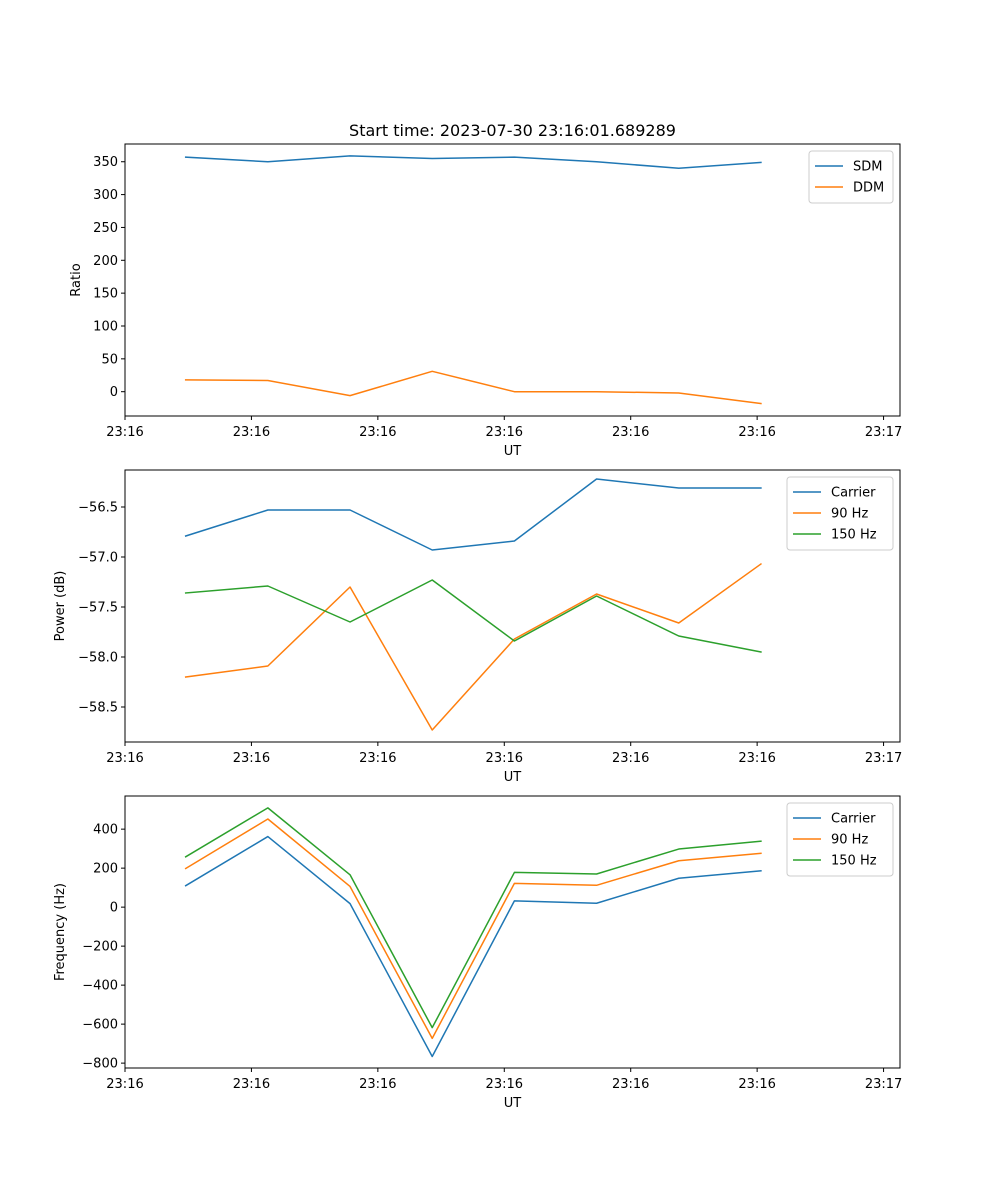  Describe the element at coordinates (60, 606) in the screenshot. I see `y-axis-label: Power (dB)` at that location.